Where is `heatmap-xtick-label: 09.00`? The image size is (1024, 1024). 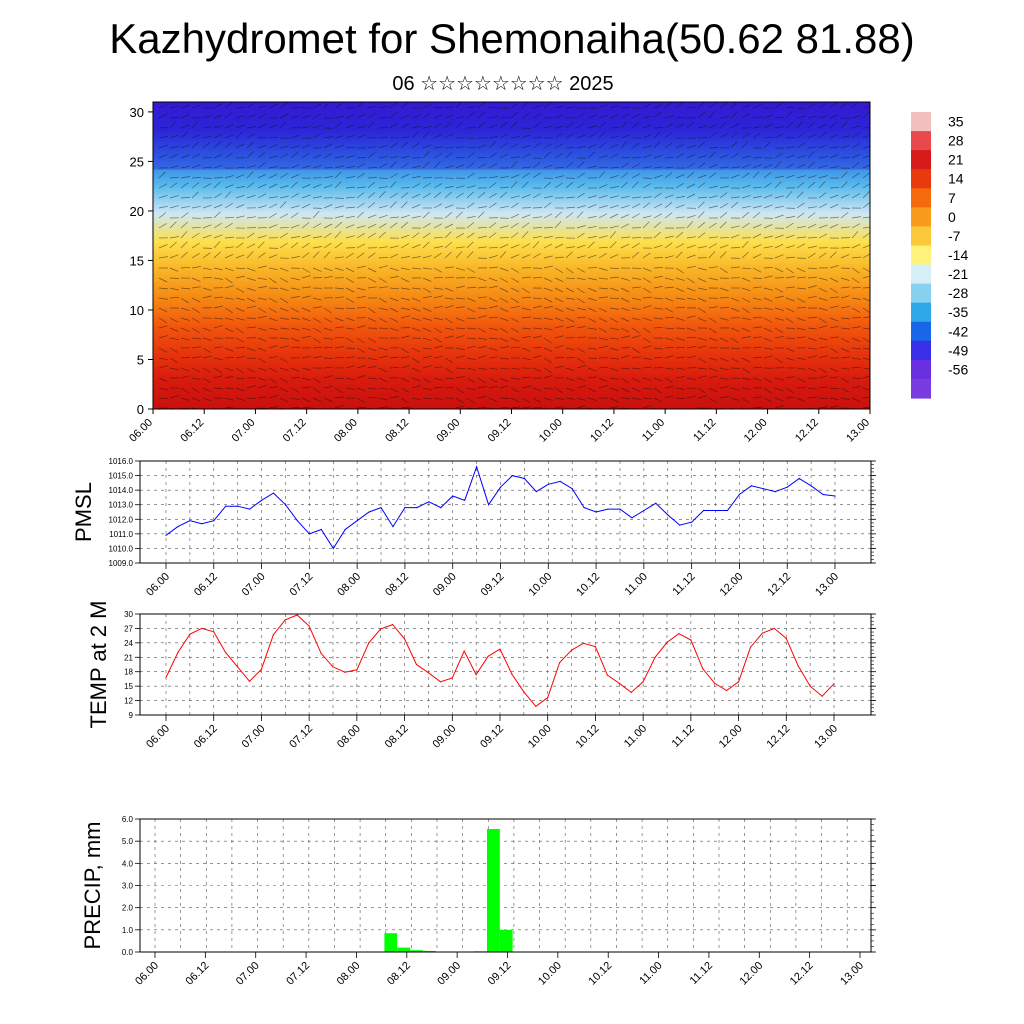 heatmap-xtick-label: 09.00 is located at coordinates (448, 431).